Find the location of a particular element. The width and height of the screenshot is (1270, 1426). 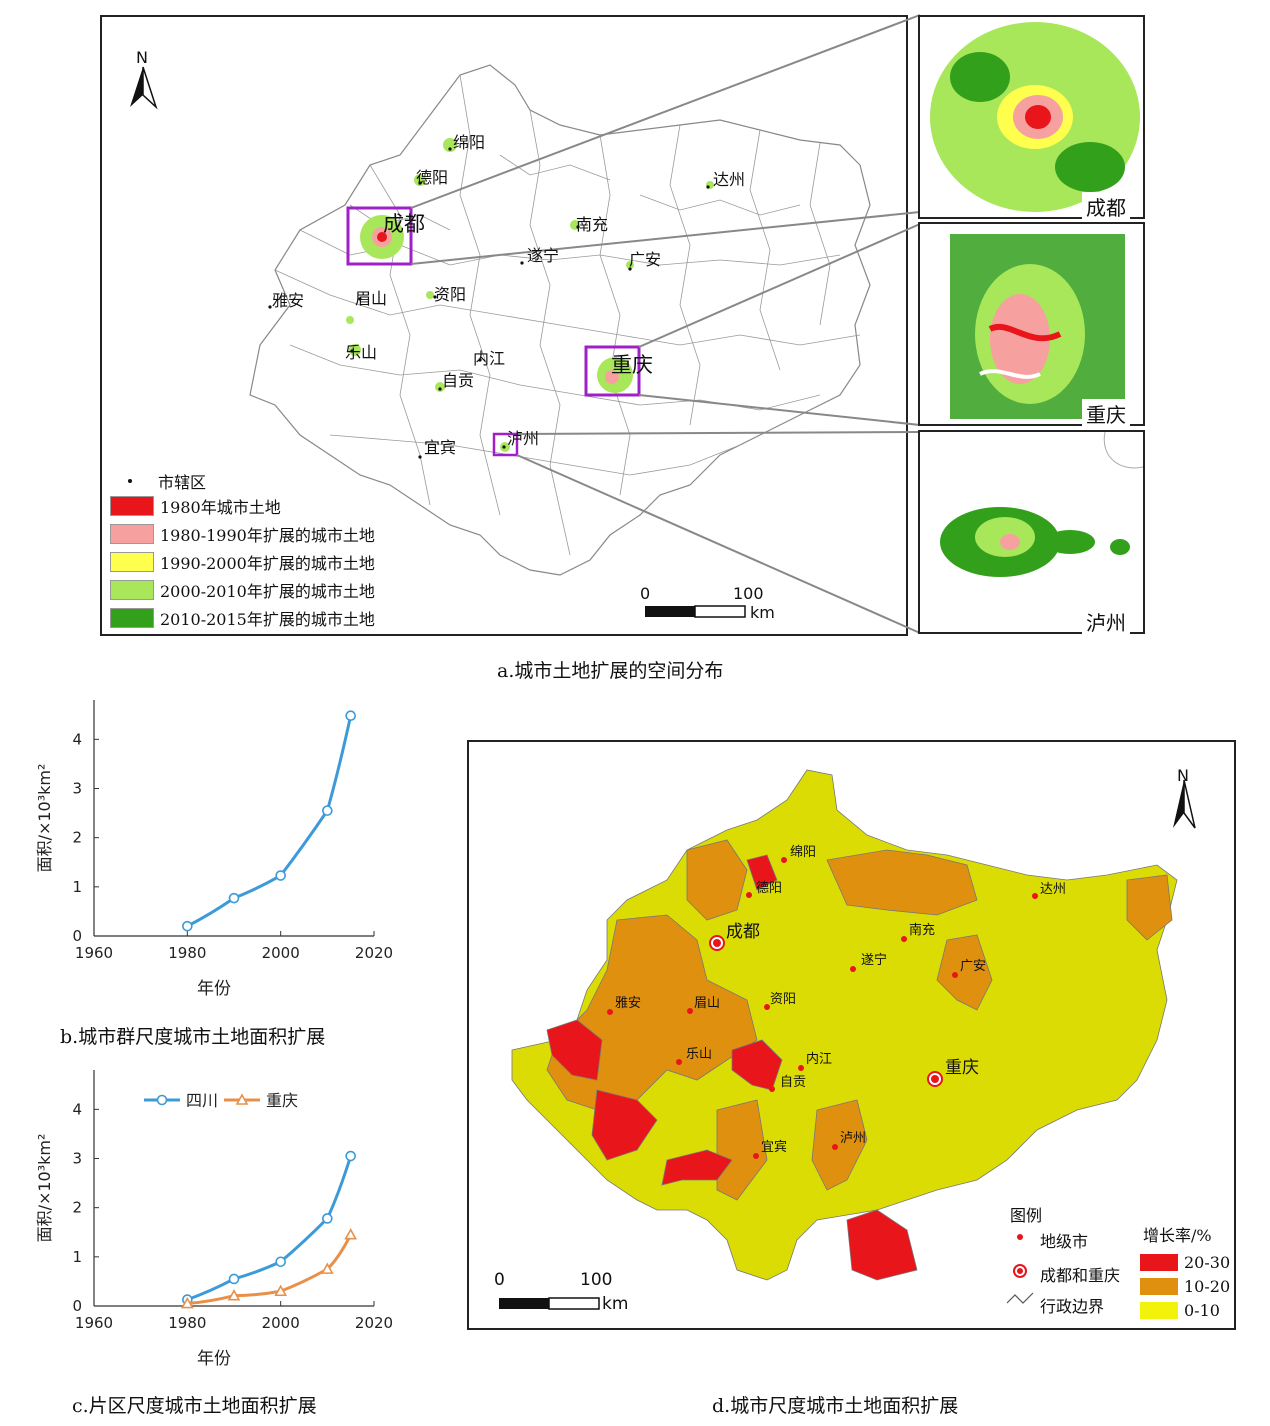

rate-10-20-f is located at coordinates (1149, 907).